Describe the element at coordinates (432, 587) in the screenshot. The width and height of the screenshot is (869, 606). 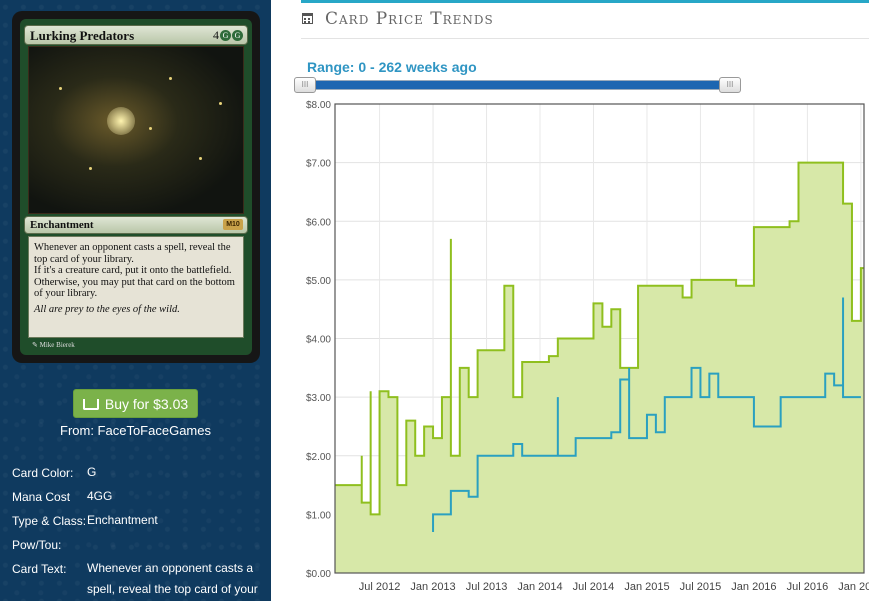
I see `x-tick-label: Jan 2013` at that location.